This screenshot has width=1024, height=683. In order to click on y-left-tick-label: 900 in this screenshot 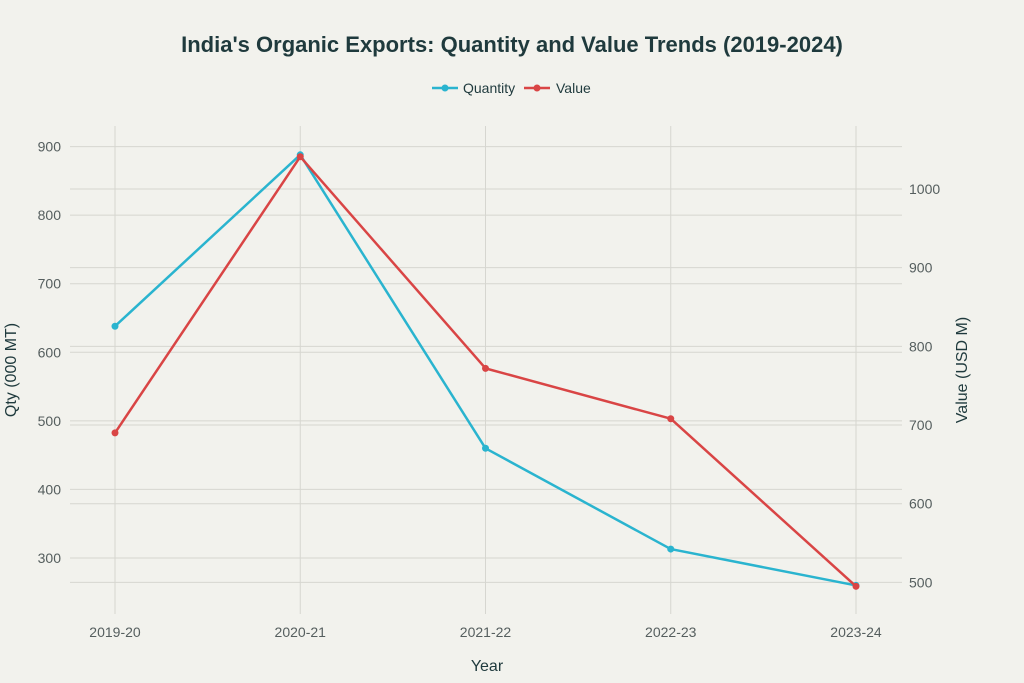, I will do `click(50, 147)`.